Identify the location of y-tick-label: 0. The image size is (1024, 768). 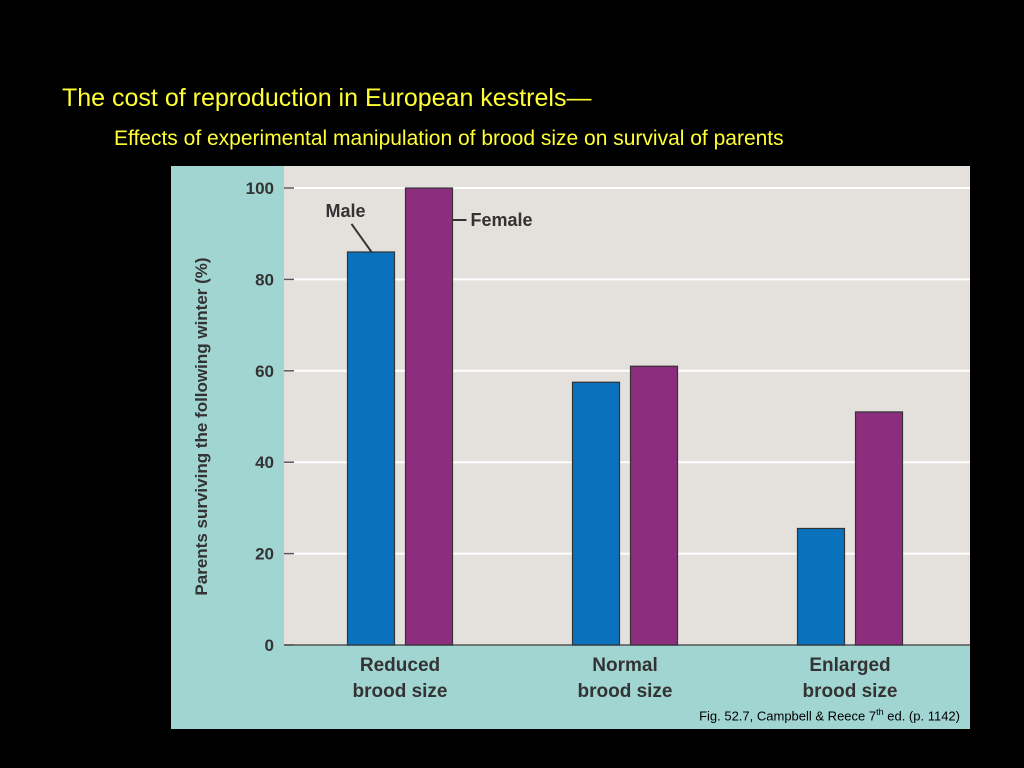
(269, 645).